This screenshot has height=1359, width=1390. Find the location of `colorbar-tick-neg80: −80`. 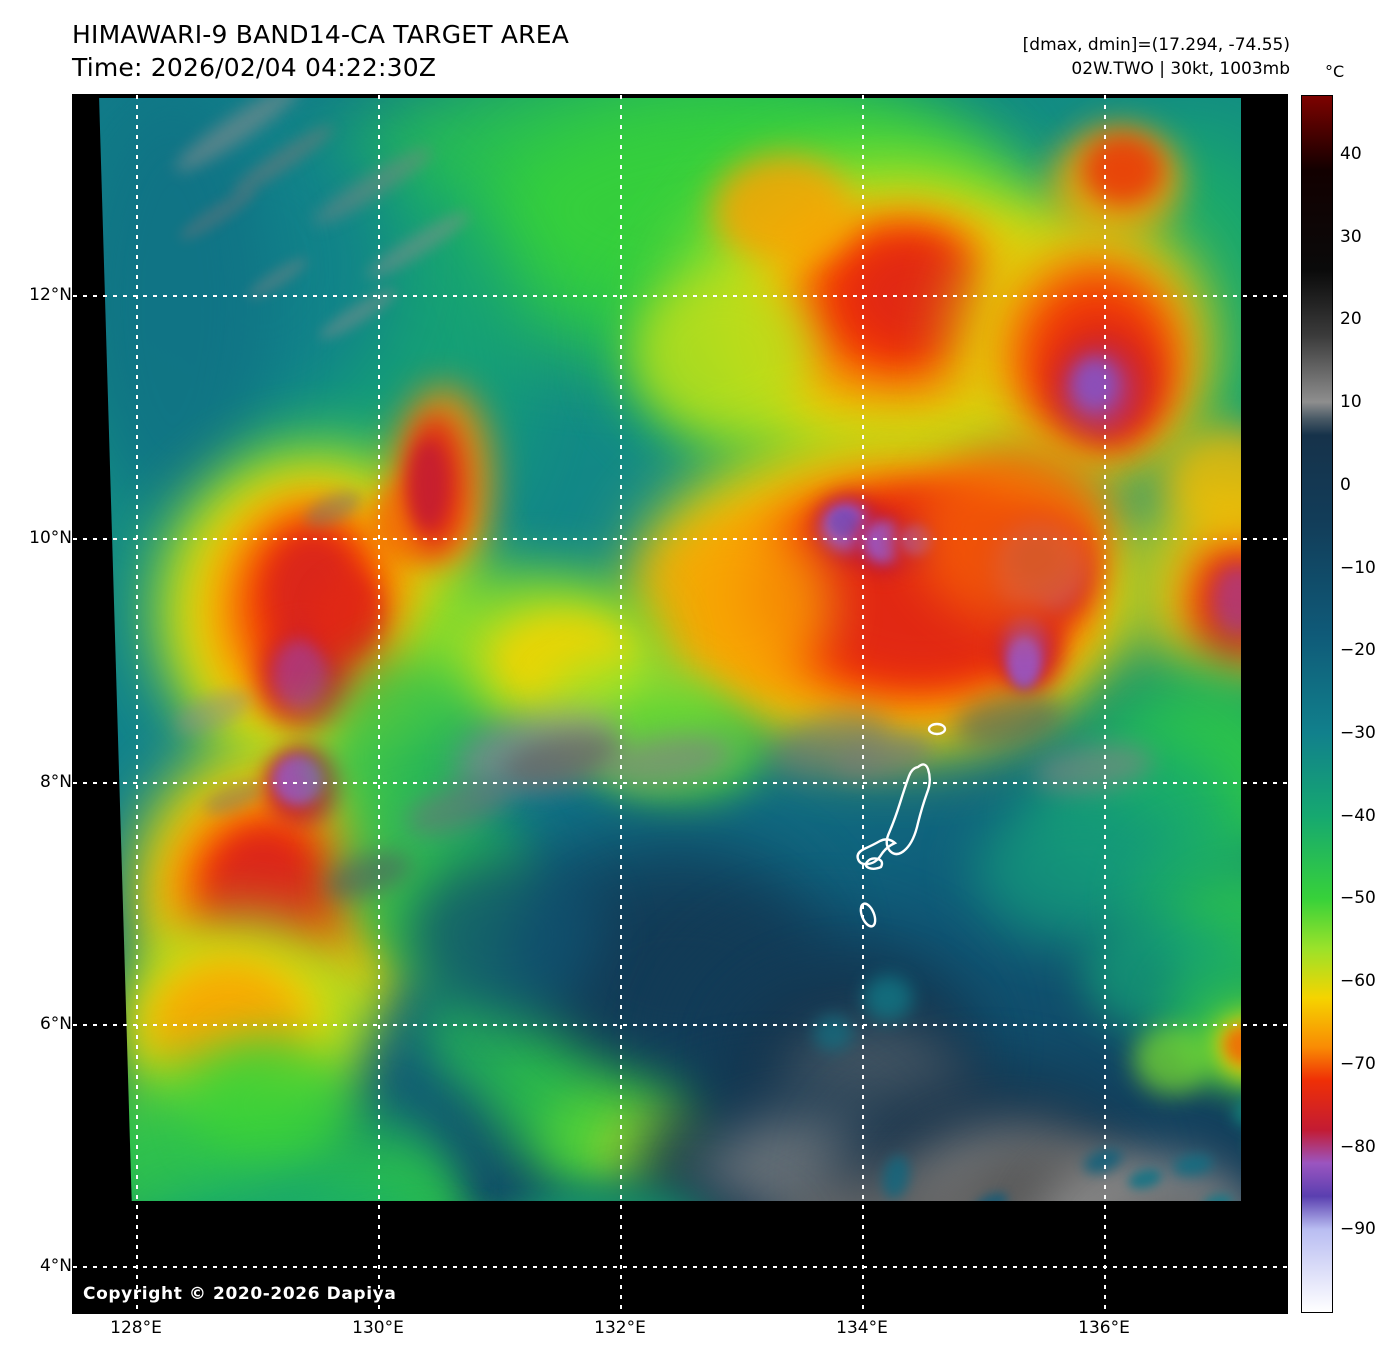

colorbar-tick-neg80: −80 is located at coordinates (1358, 1146).